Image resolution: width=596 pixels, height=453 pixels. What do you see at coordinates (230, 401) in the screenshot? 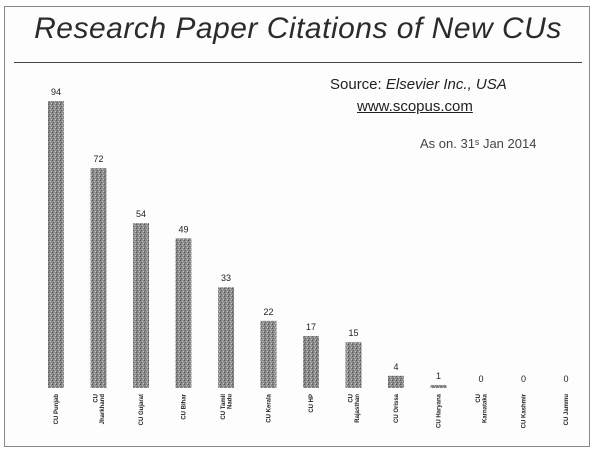
I see `category-label-line: Nadu` at bounding box center [230, 401].